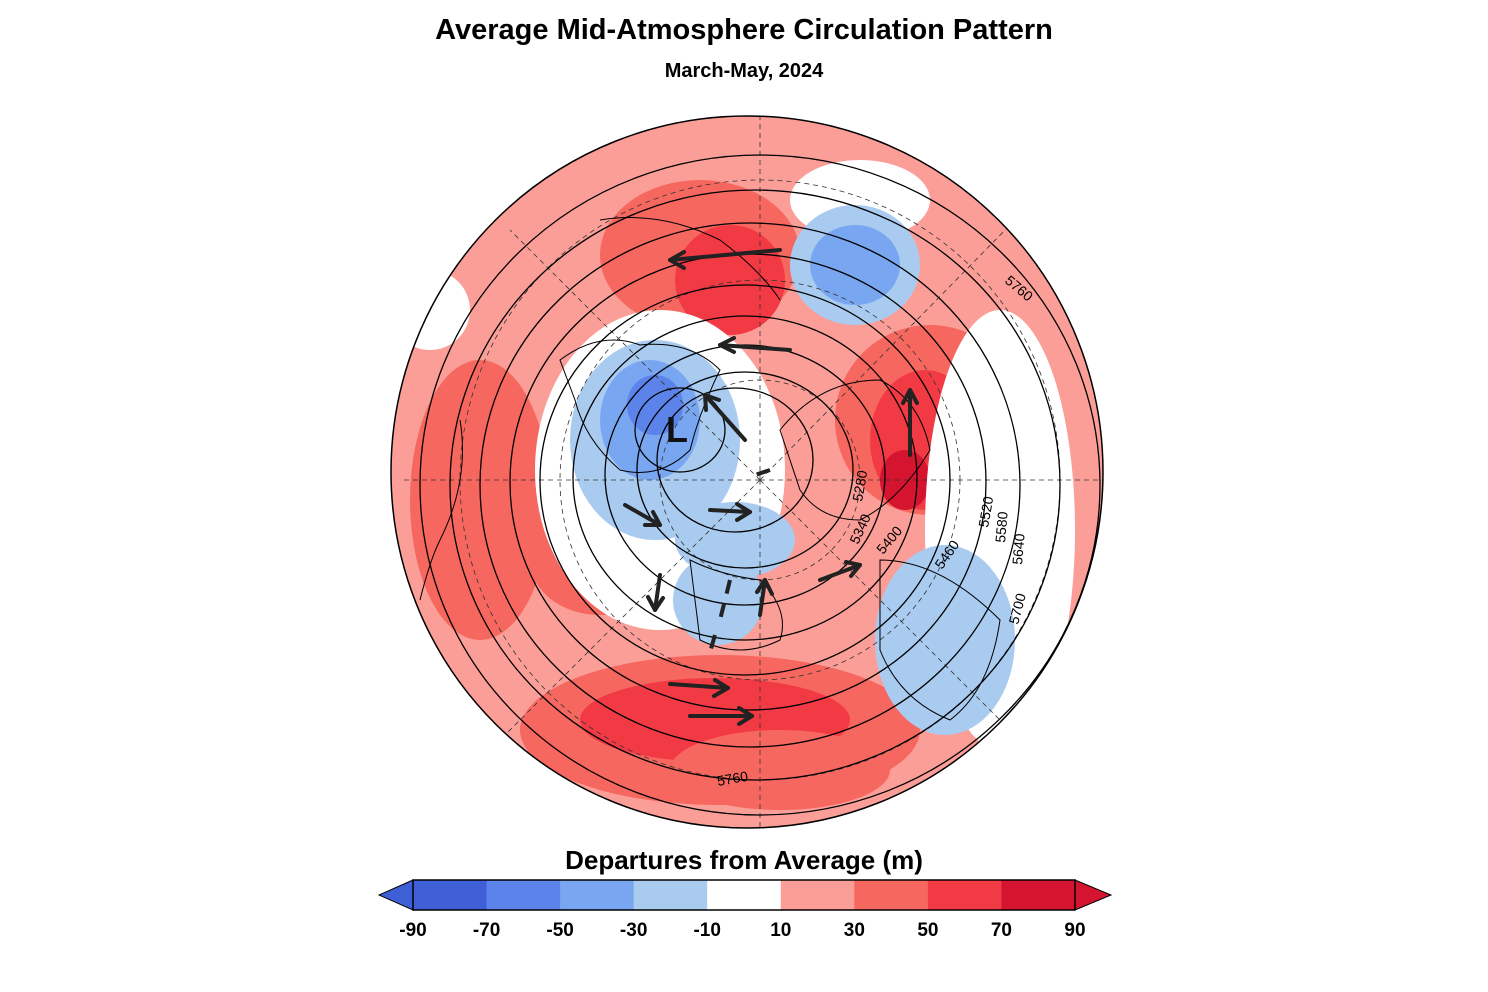 The height and width of the screenshot is (992, 1488). I want to click on low-pressure-marker: L, so click(677, 429).